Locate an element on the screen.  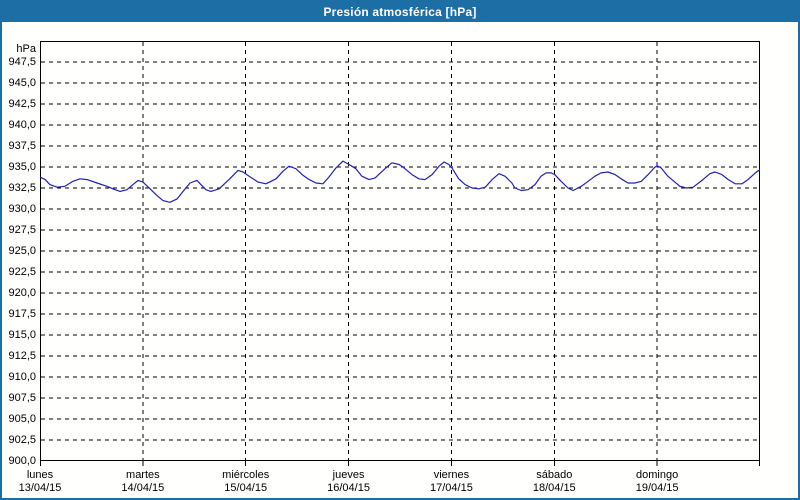
y-tick-label: 927,5 is located at coordinates (22, 230).